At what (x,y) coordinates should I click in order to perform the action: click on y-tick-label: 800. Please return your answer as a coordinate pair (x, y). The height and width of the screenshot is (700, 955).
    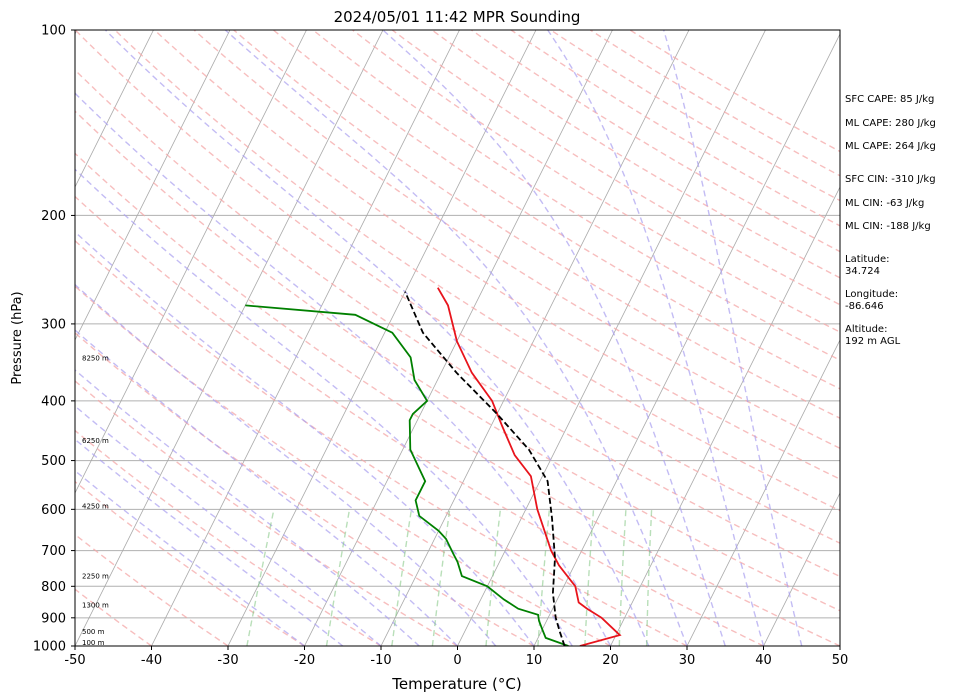
    Looking at the image, I should click on (53, 587).